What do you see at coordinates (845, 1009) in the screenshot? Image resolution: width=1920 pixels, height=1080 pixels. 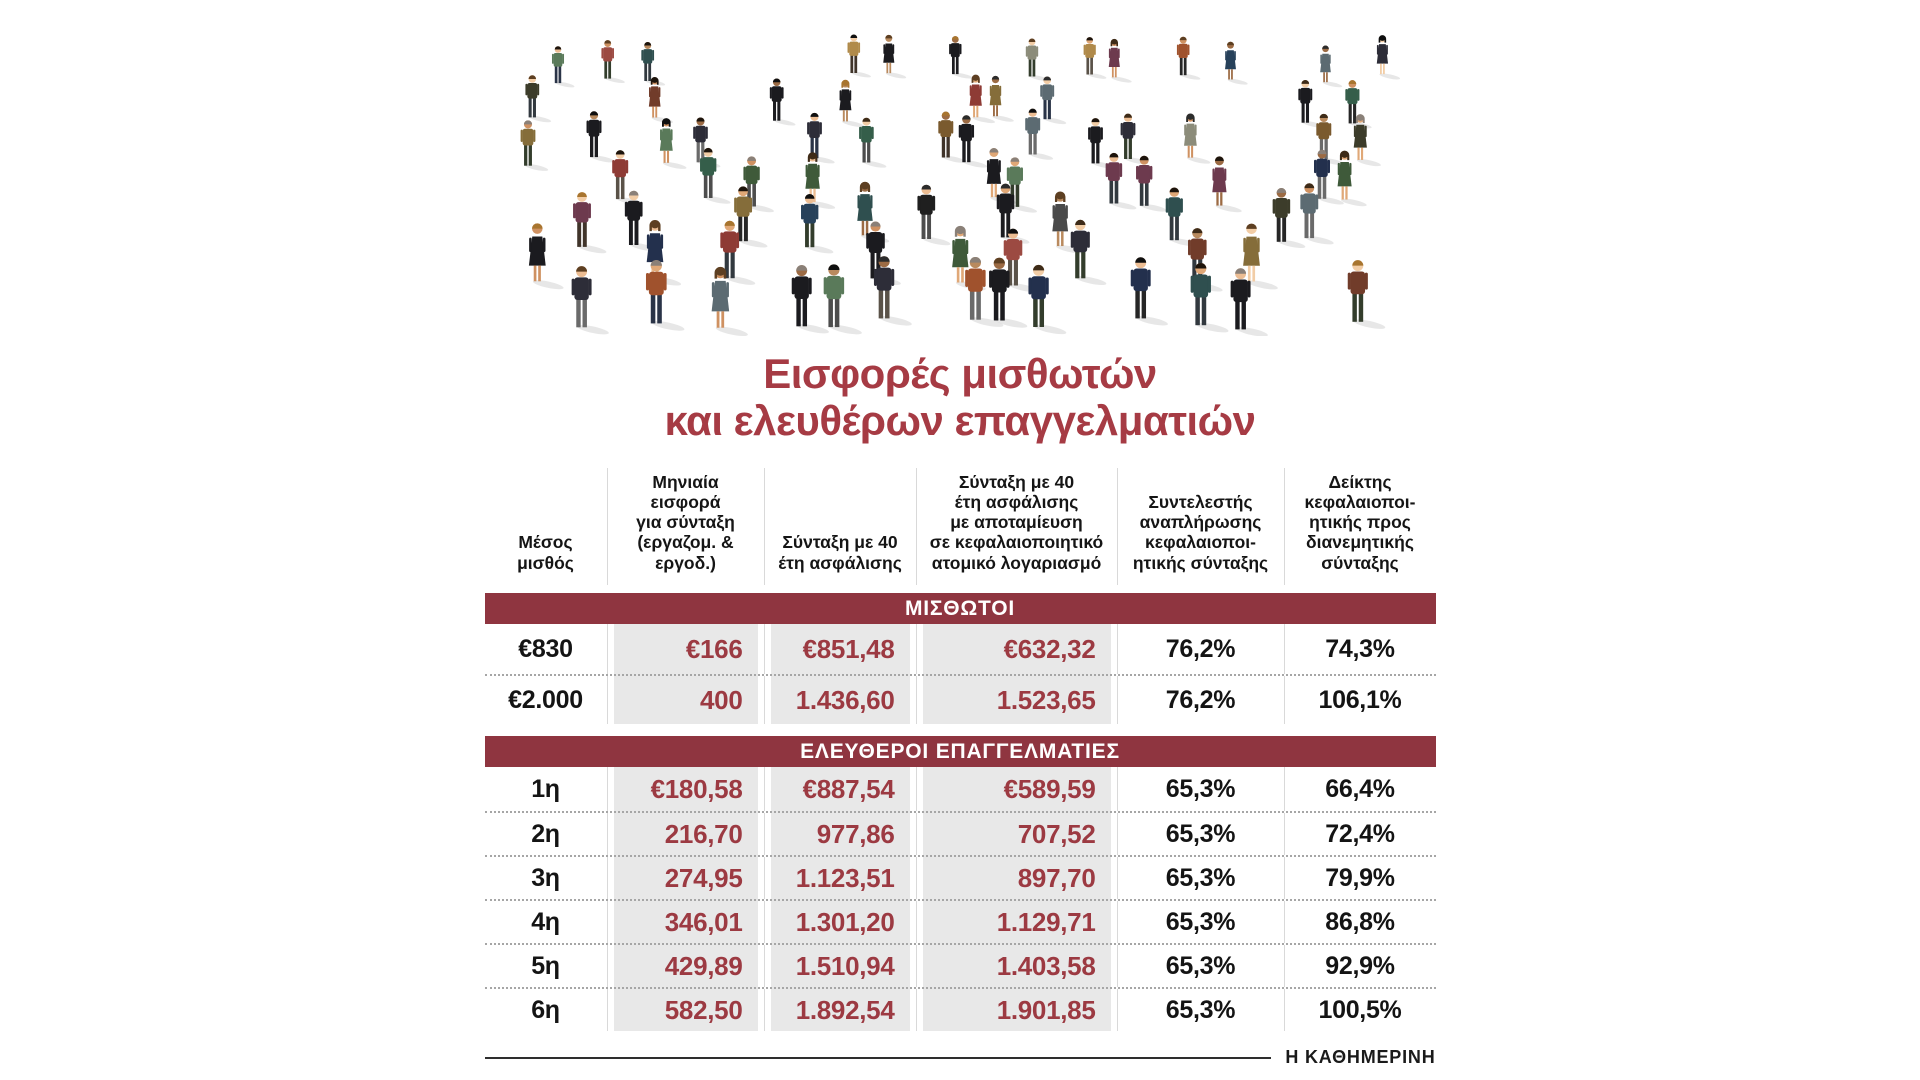 I see `value-box: 1.892,54` at bounding box center [845, 1009].